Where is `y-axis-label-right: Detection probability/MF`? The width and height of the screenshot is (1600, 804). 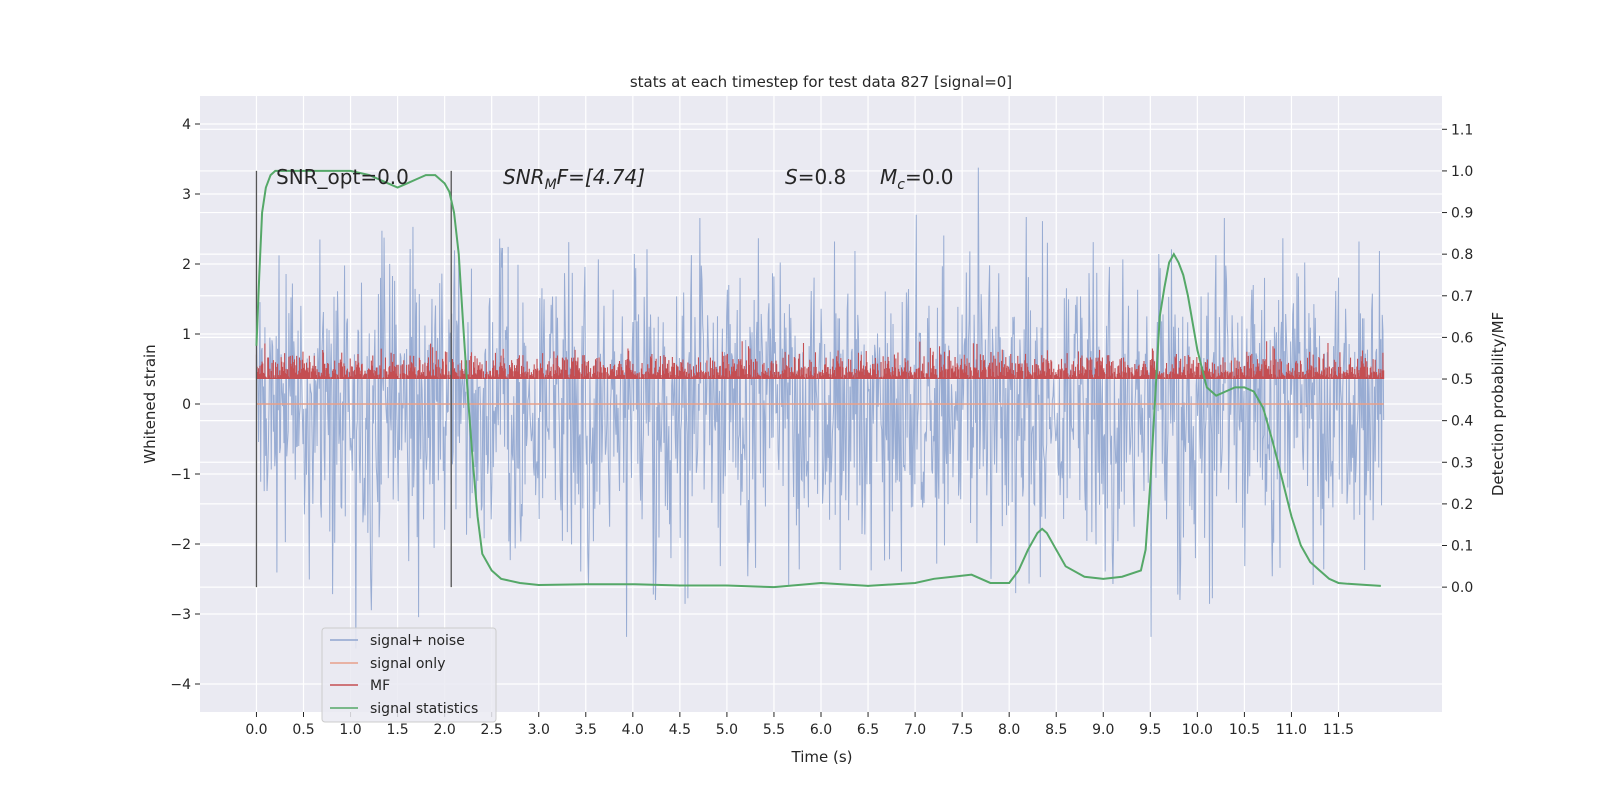 y-axis-label-right: Detection probability/MF is located at coordinates (1498, 404).